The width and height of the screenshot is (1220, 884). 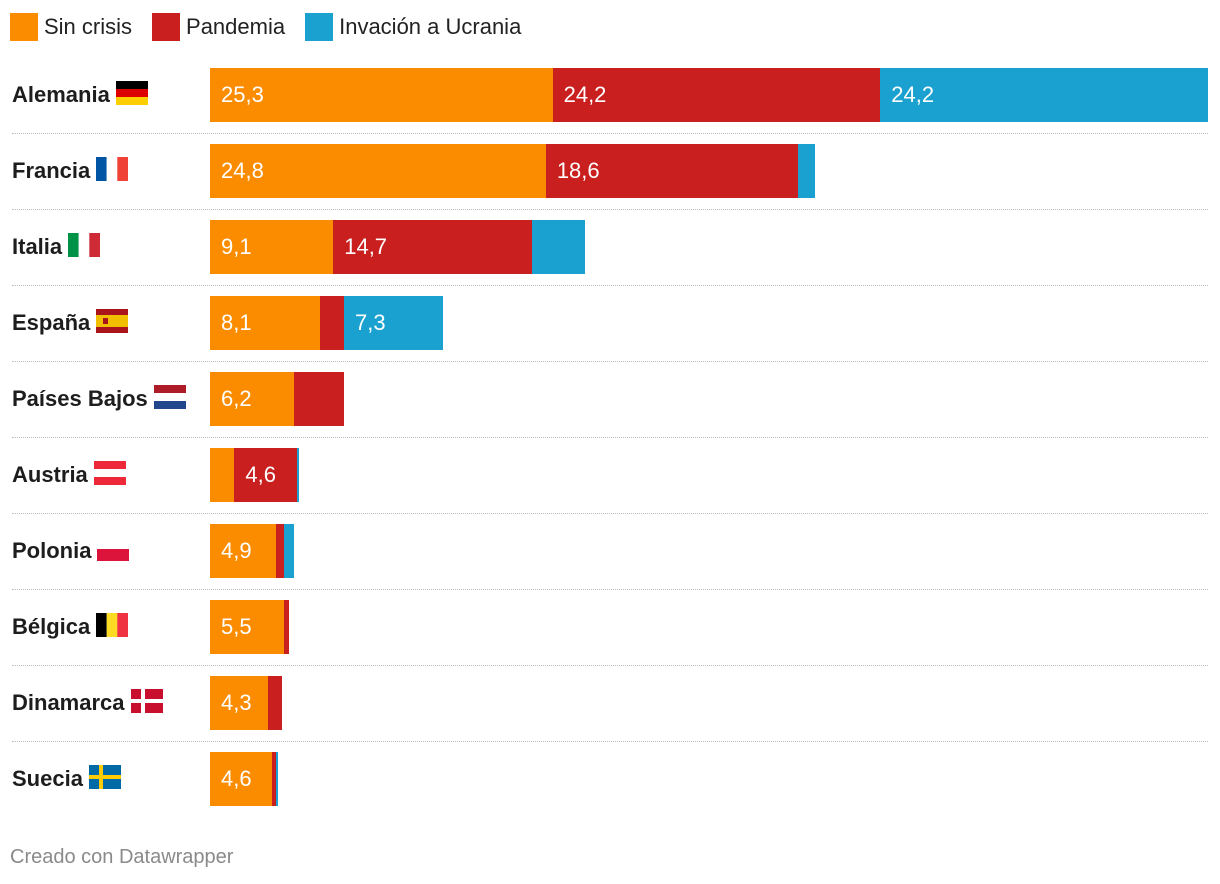 What do you see at coordinates (242, 170) in the screenshot?
I see `data-label: 24,8` at bounding box center [242, 170].